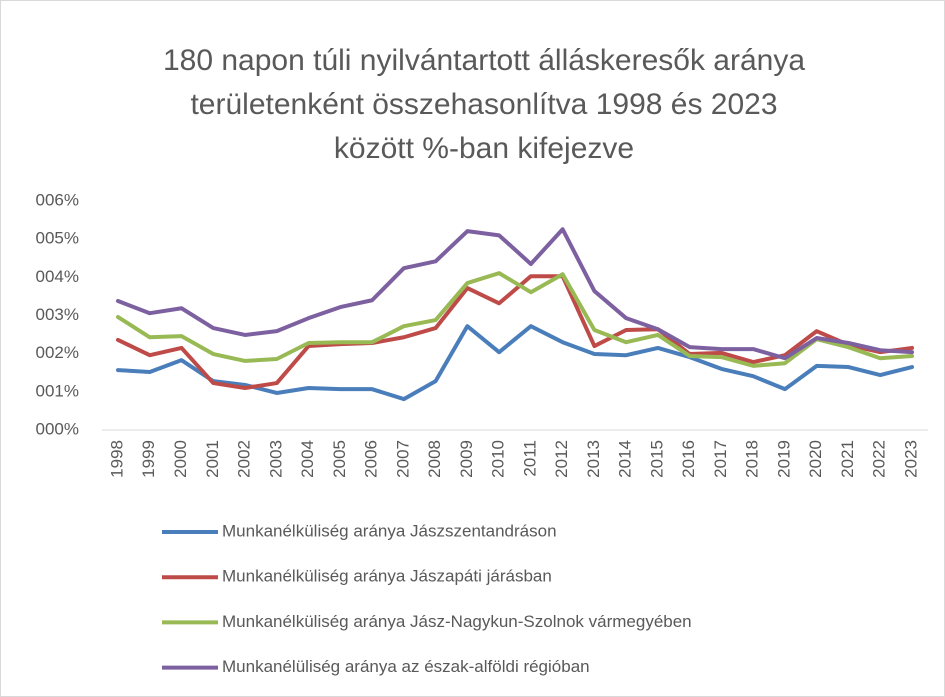 Image resolution: width=945 pixels, height=697 pixels. Describe the element at coordinates (656, 459) in the screenshot. I see `x-tick-label: 2015` at that location.